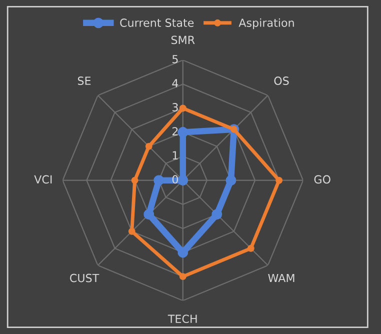  What do you see at coordinates (183, 40) in the screenshot?
I see `spoke-label: SMR` at bounding box center [183, 40].